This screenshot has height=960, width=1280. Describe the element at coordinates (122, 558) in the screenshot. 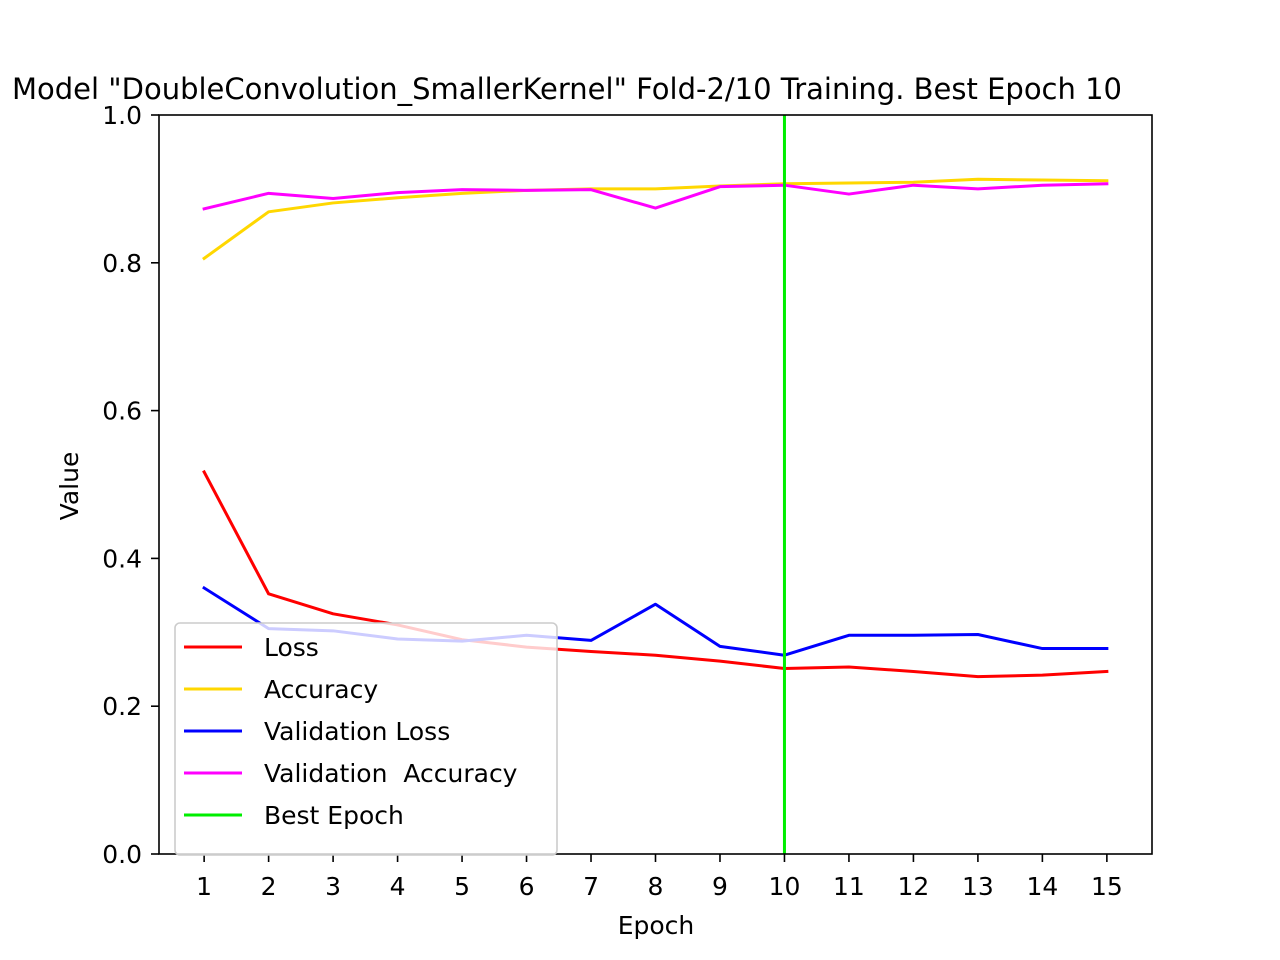

I see `y-tick-label: 0.4` at that location.